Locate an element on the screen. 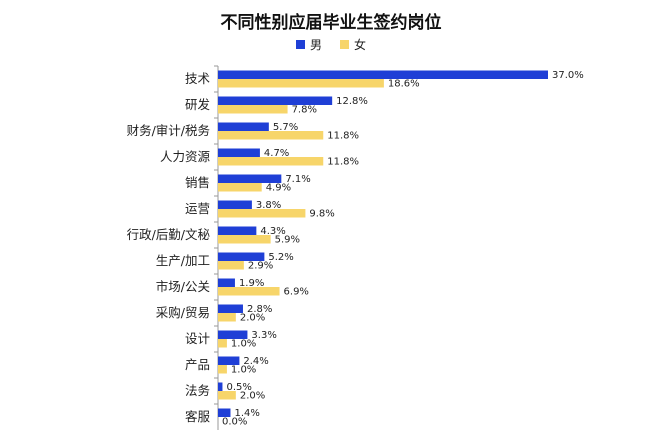 The height and width of the screenshot is (440, 662). legend-item-female: 女 is located at coordinates (353, 44).